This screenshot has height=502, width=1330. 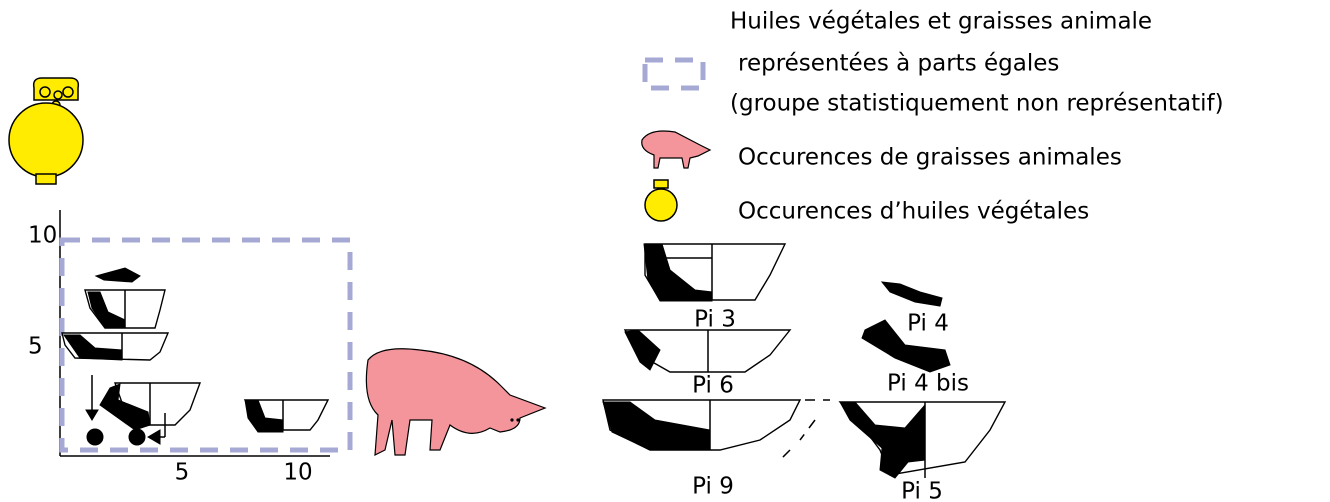 I want to click on sherd-label: Pi 4, so click(x=928, y=324).